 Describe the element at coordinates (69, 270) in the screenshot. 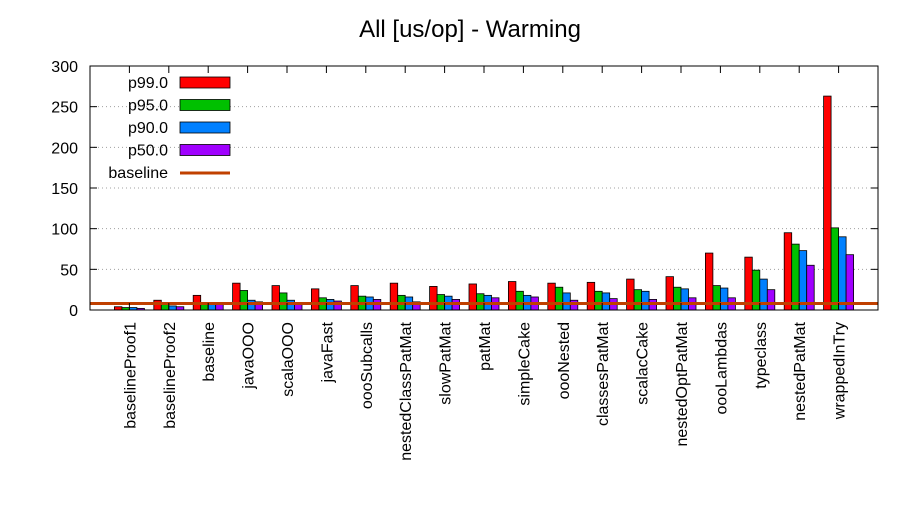

I see `y-tick-label: 50` at that location.